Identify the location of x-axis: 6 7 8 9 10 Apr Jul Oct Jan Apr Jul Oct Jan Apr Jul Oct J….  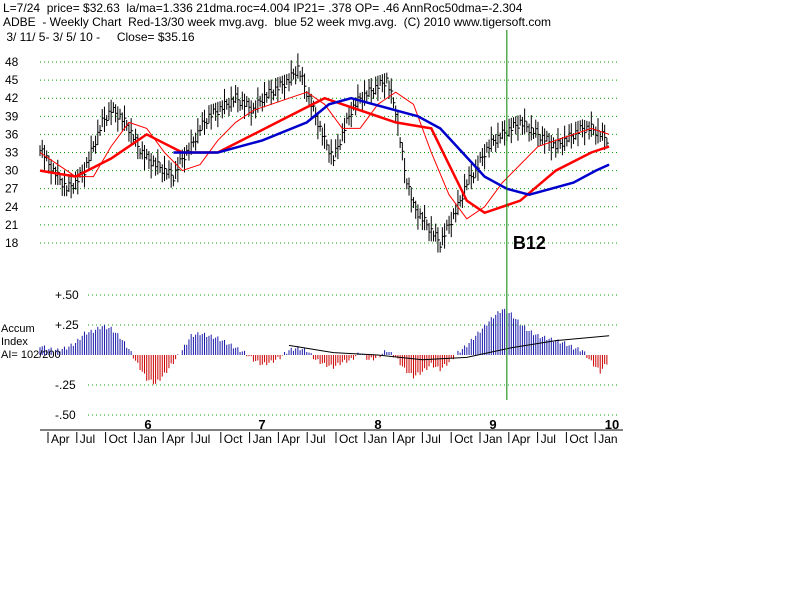
(331, 431).